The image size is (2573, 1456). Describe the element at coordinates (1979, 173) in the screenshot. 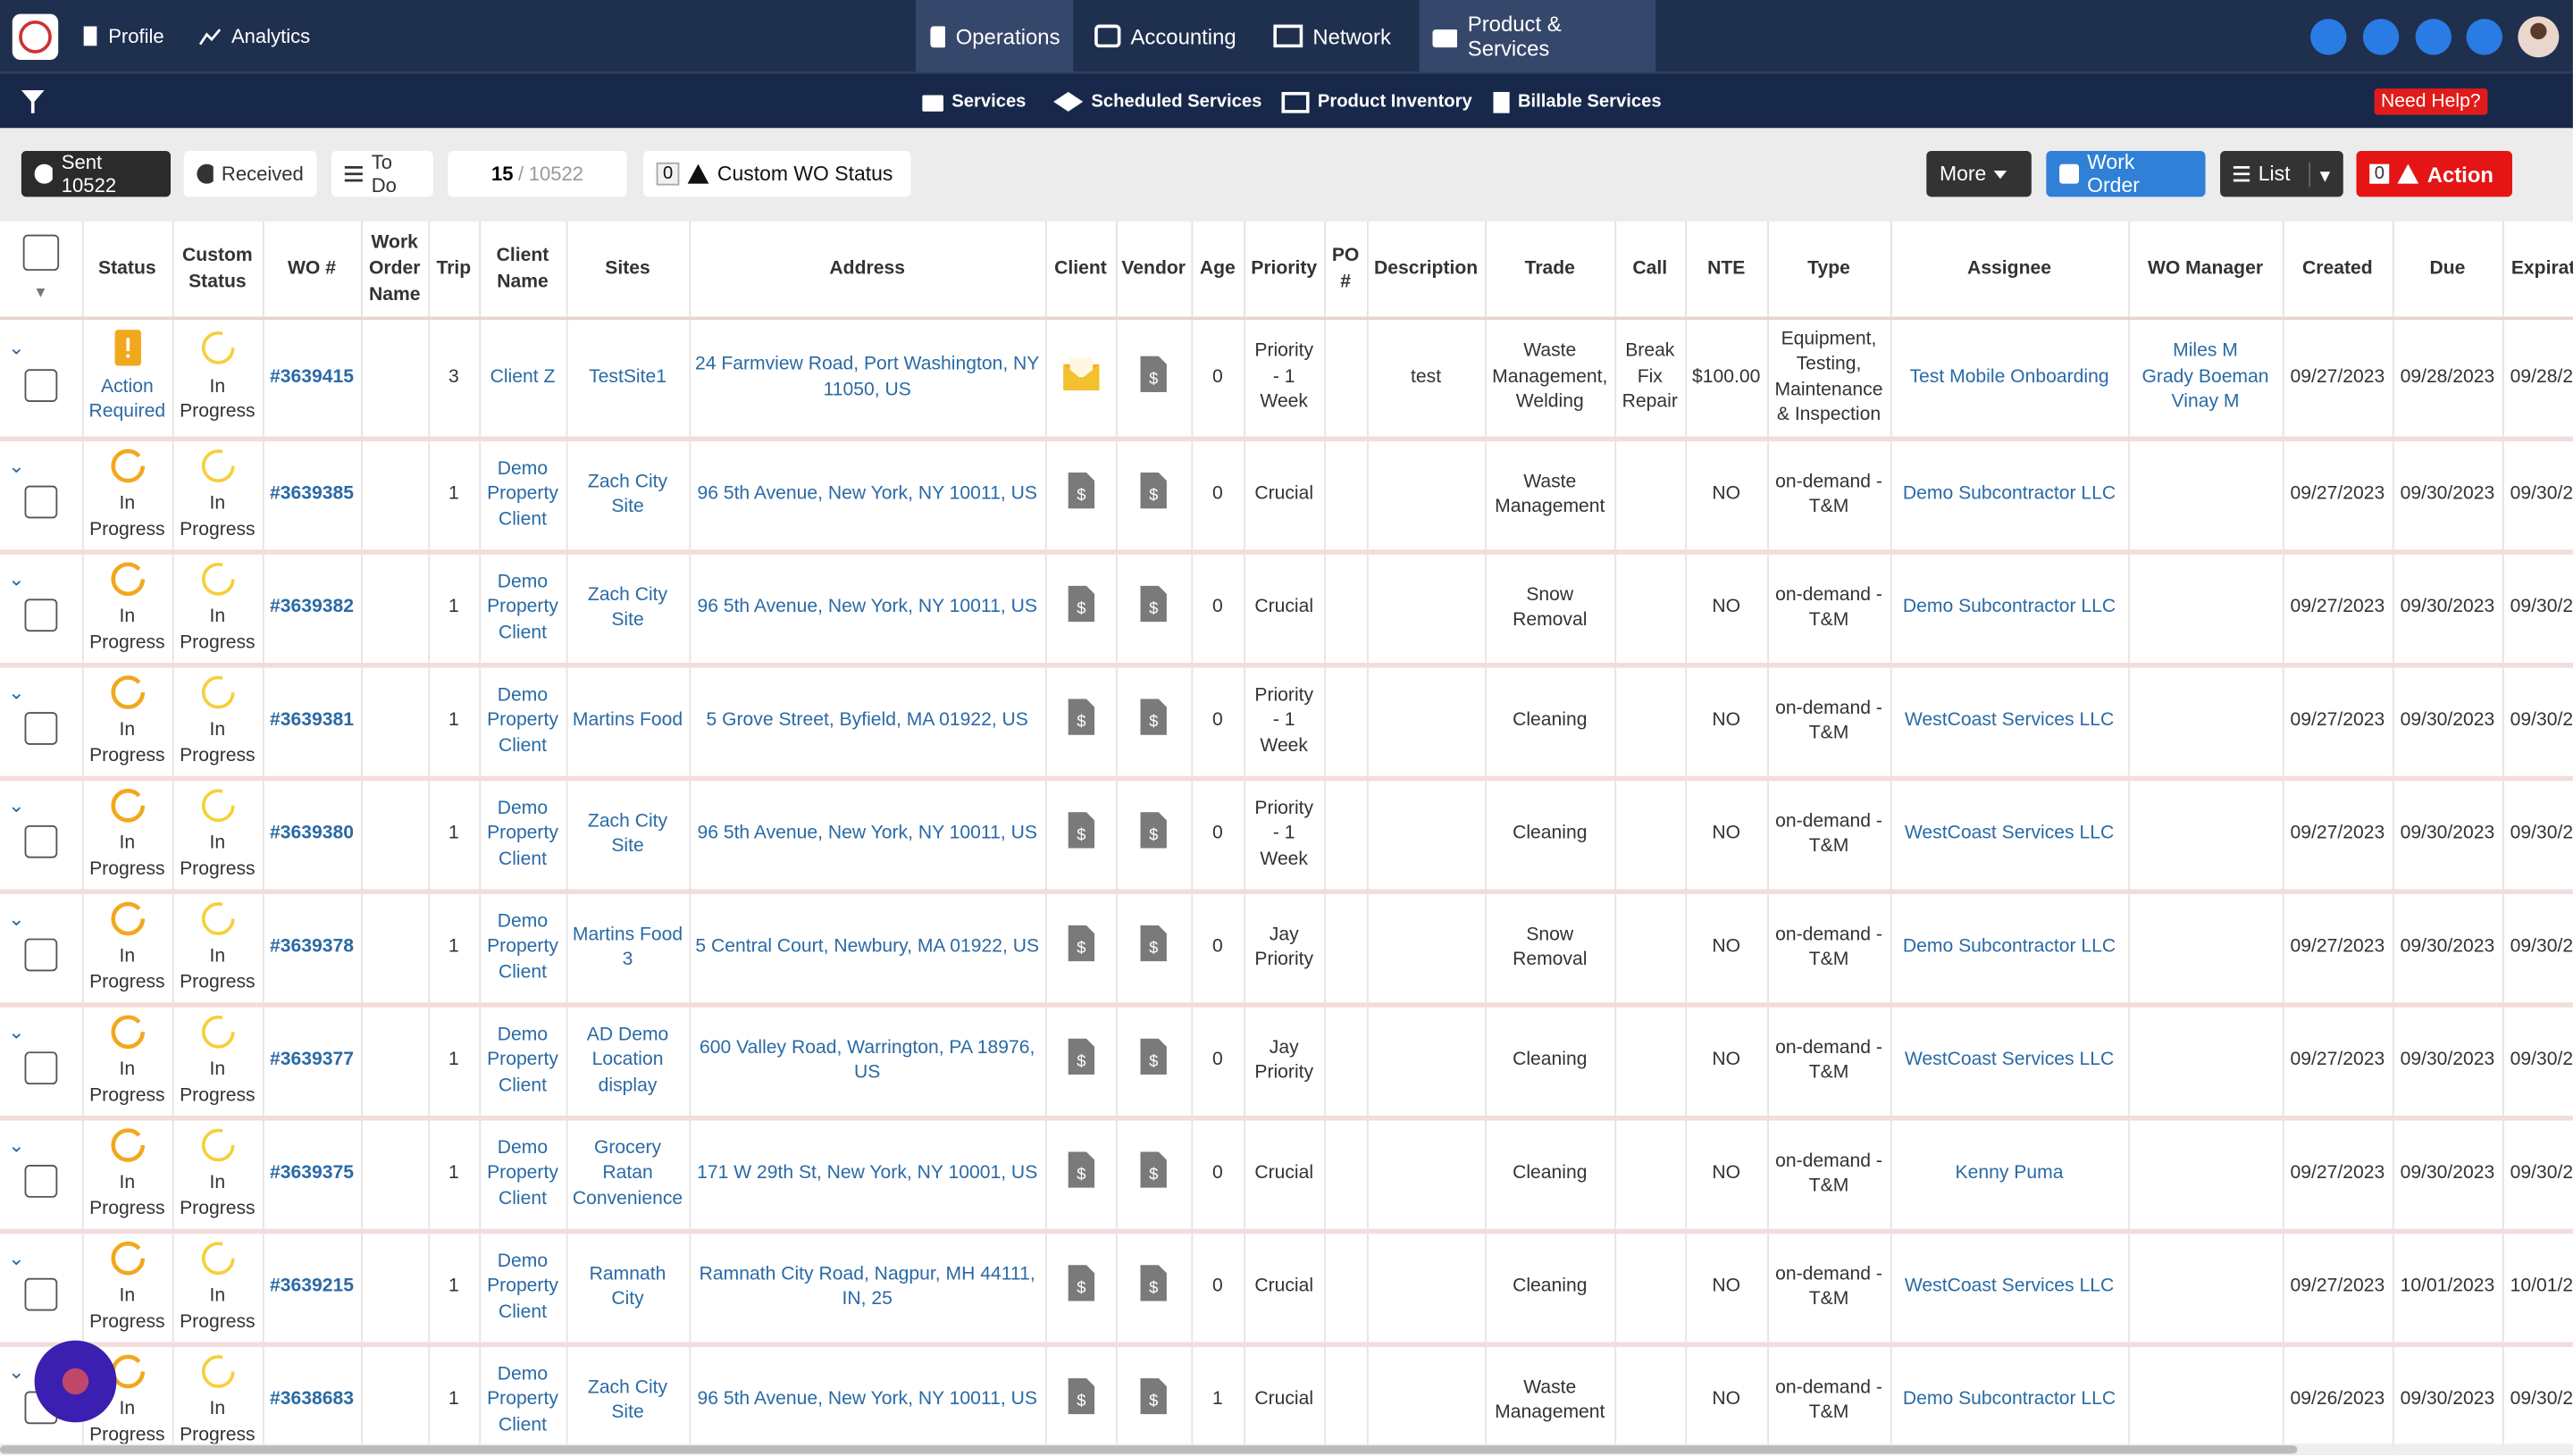

I see `more-button: More` at that location.